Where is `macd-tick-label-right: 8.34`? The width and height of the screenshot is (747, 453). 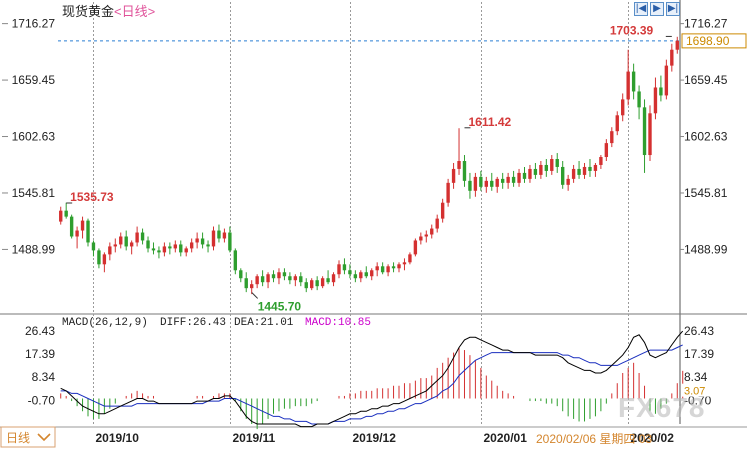 macd-tick-label-right: 8.34 is located at coordinates (696, 377).